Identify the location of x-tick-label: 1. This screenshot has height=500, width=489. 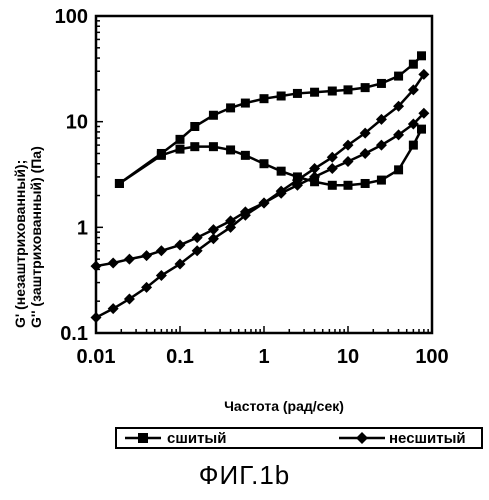
(263, 357).